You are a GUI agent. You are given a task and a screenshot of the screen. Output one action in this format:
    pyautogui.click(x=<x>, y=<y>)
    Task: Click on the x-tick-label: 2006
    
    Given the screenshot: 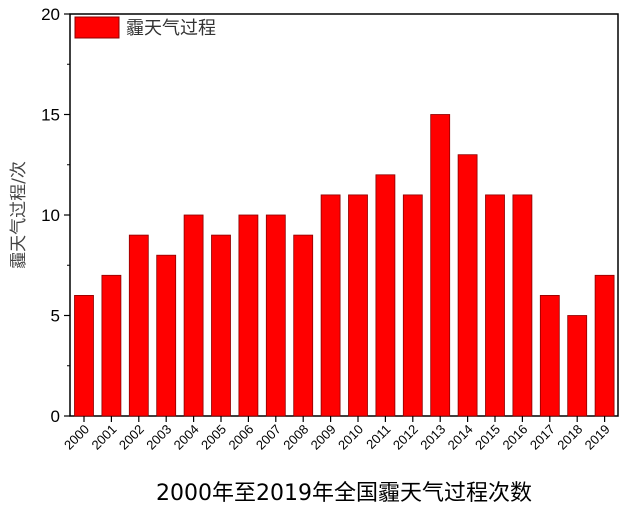 What is the action you would take?
    pyautogui.click(x=240, y=437)
    